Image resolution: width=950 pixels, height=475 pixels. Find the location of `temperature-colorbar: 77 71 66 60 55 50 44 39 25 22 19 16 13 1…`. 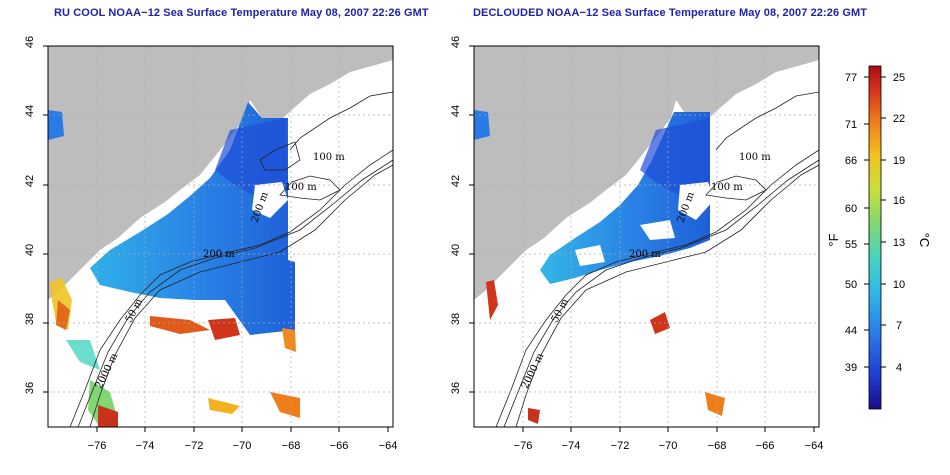

temperature-colorbar: 77 71 66 60 55 50 44 39 25 22 19 16 13 1… is located at coordinates (879, 237).